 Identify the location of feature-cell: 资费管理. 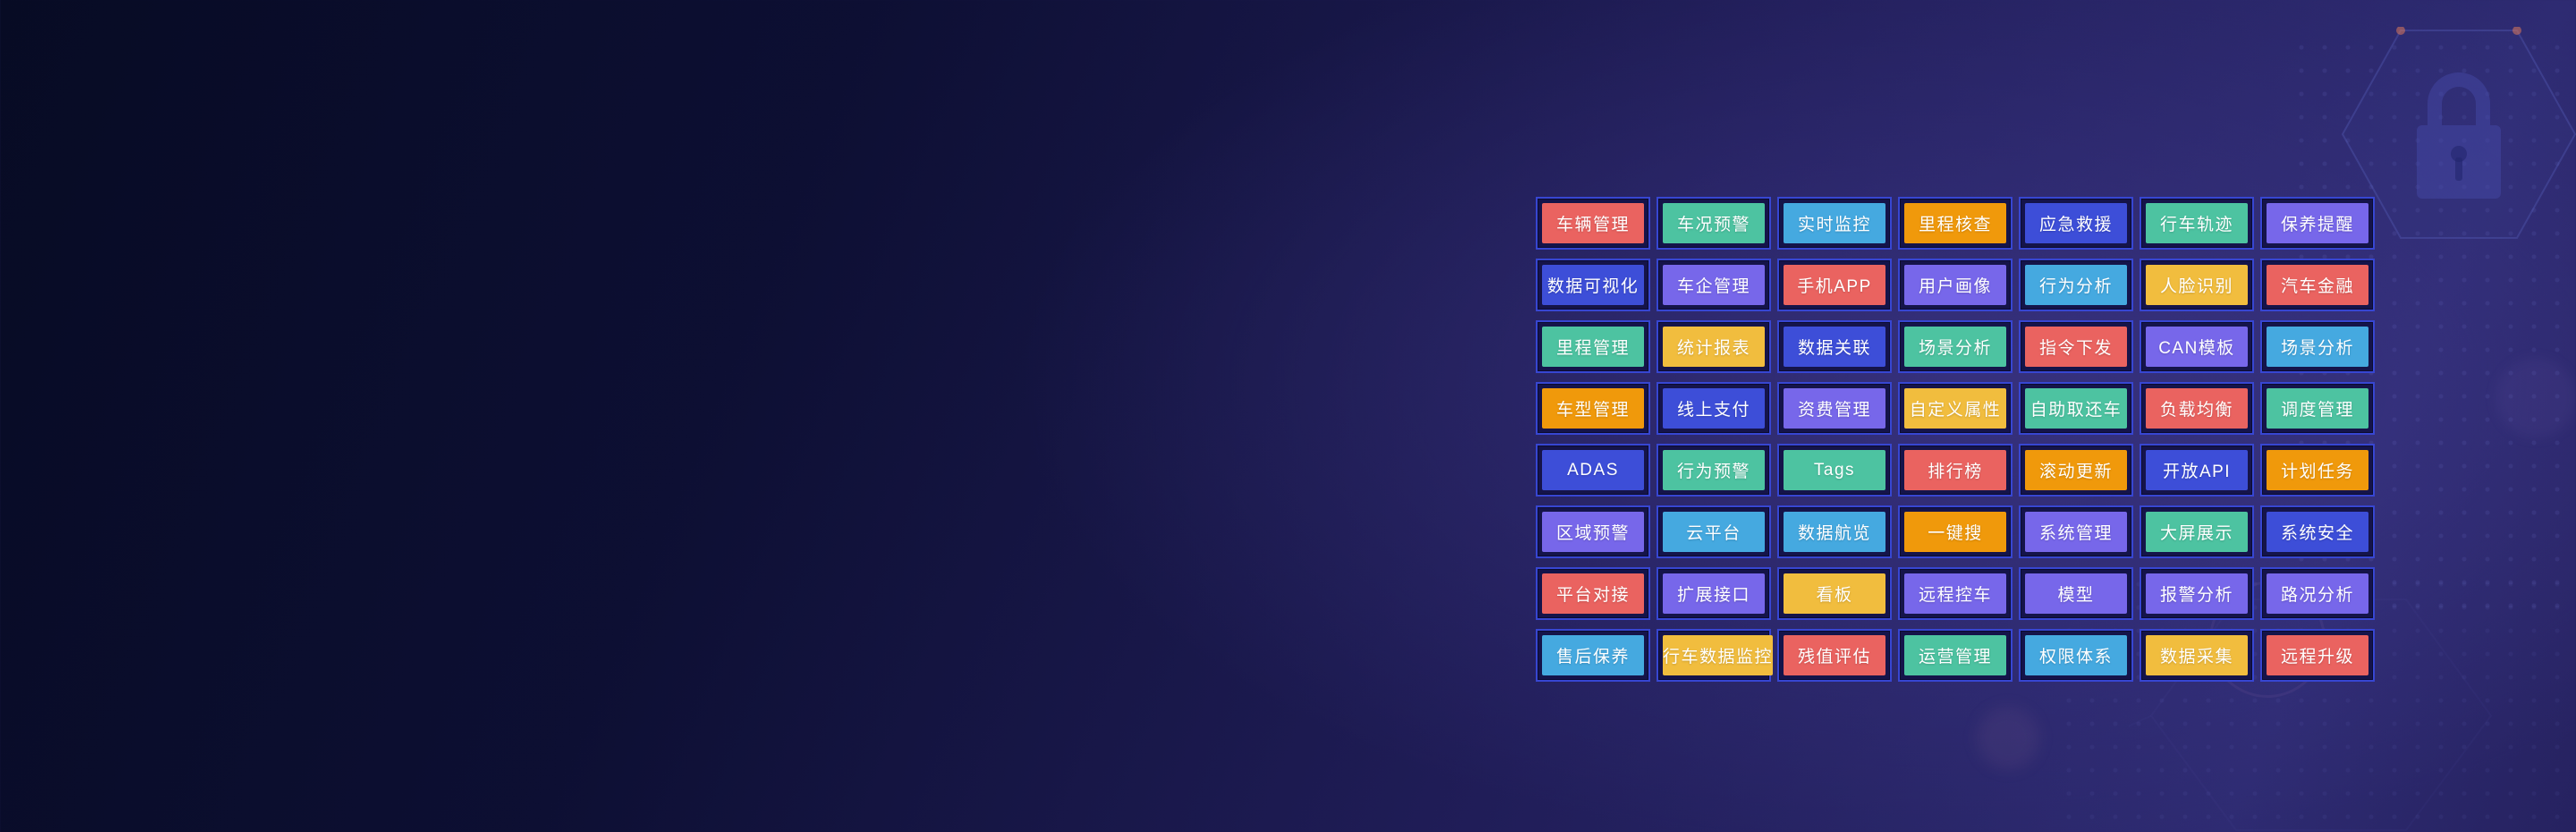
(1834, 408).